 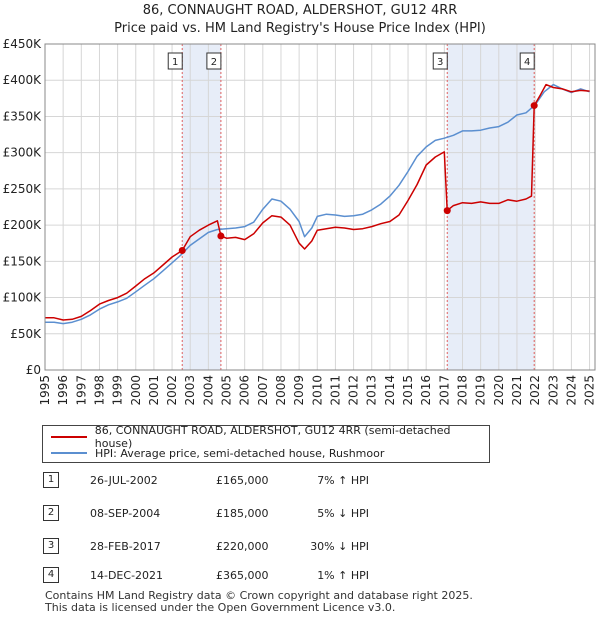 I want to click on sale-price: £220,000, so click(x=242, y=546).